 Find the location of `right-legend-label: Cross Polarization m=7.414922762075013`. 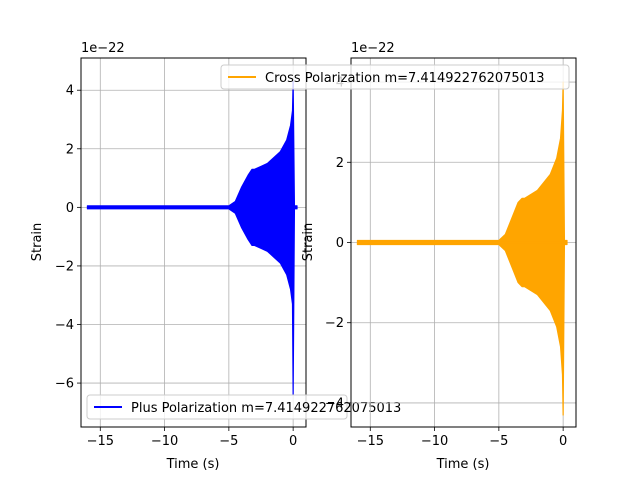

right-legend-label: Cross Polarization m=7.414922762075013 is located at coordinates (404, 78).